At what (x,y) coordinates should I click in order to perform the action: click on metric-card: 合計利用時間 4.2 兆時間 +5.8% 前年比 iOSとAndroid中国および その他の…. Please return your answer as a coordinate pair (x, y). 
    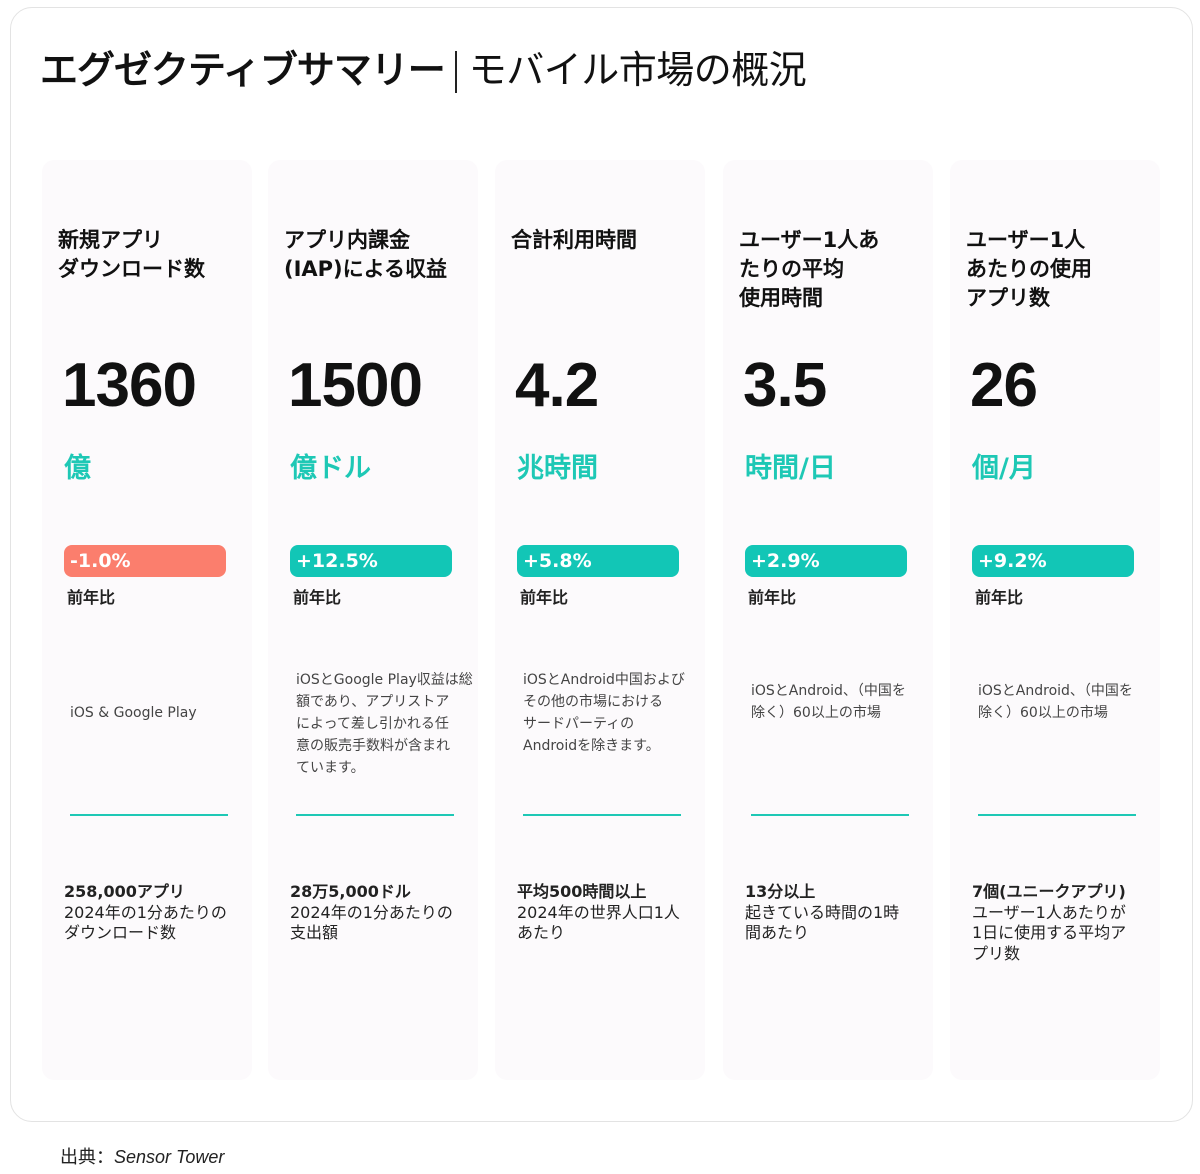
    Looking at the image, I should click on (600, 620).